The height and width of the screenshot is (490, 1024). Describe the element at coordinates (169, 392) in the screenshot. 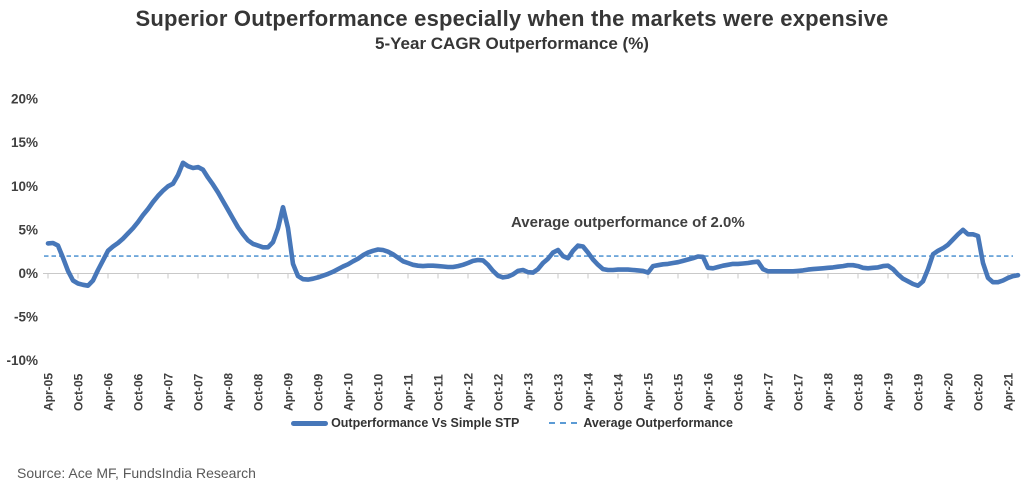

I see `x-axis-tick-label: Apr-07` at that location.